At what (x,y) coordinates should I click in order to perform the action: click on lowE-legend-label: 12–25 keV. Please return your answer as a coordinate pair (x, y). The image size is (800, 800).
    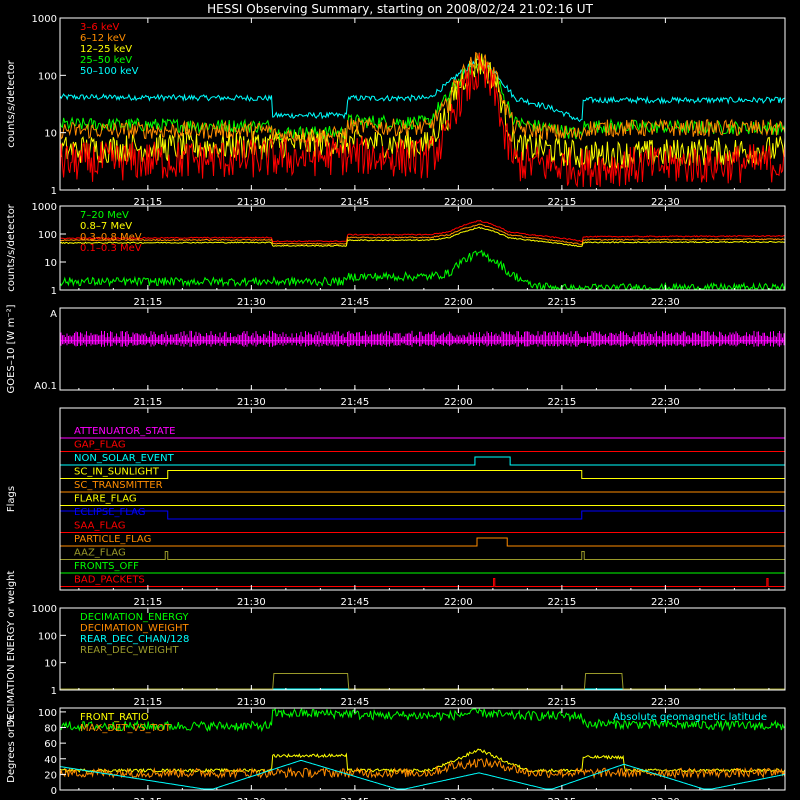
    Looking at the image, I should click on (106, 49).